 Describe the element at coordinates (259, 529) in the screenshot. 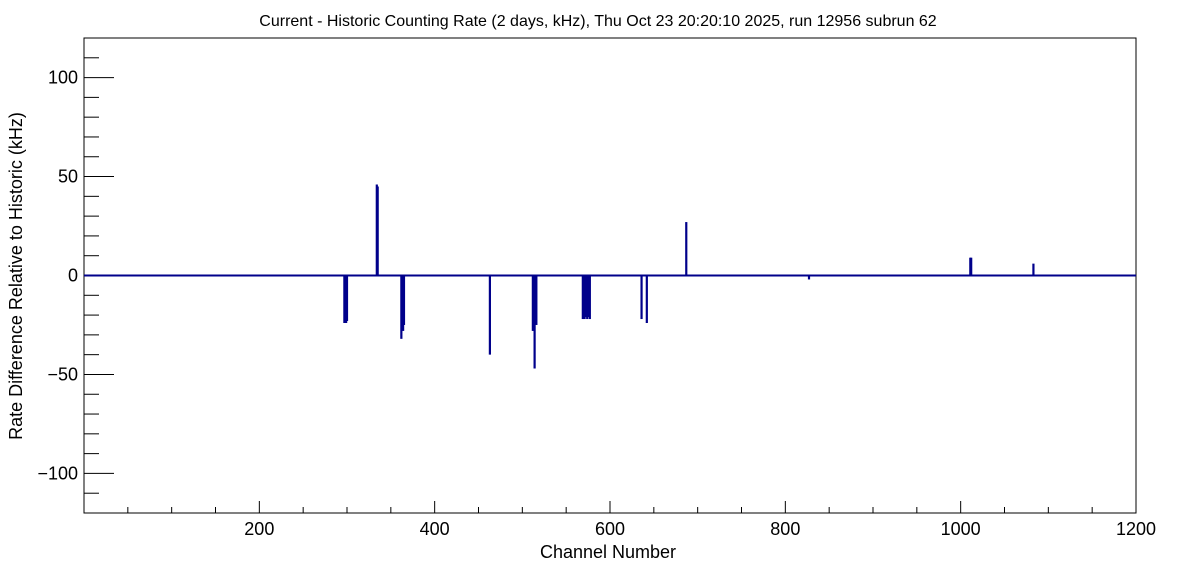

I see `x-tick-label: 200` at that location.